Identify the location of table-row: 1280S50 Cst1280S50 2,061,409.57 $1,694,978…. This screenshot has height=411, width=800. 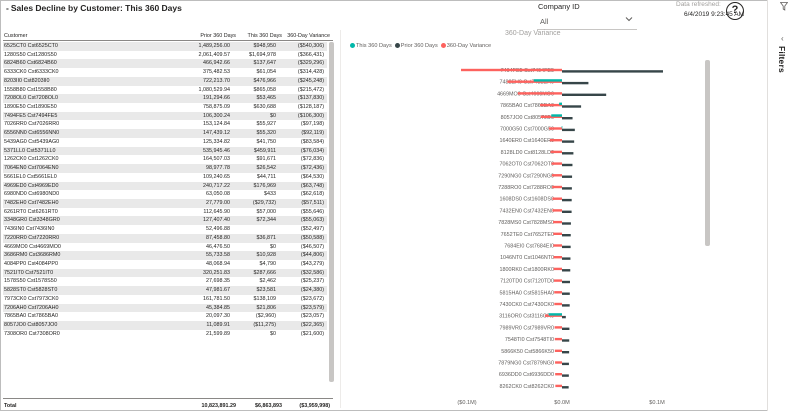
(165, 55).